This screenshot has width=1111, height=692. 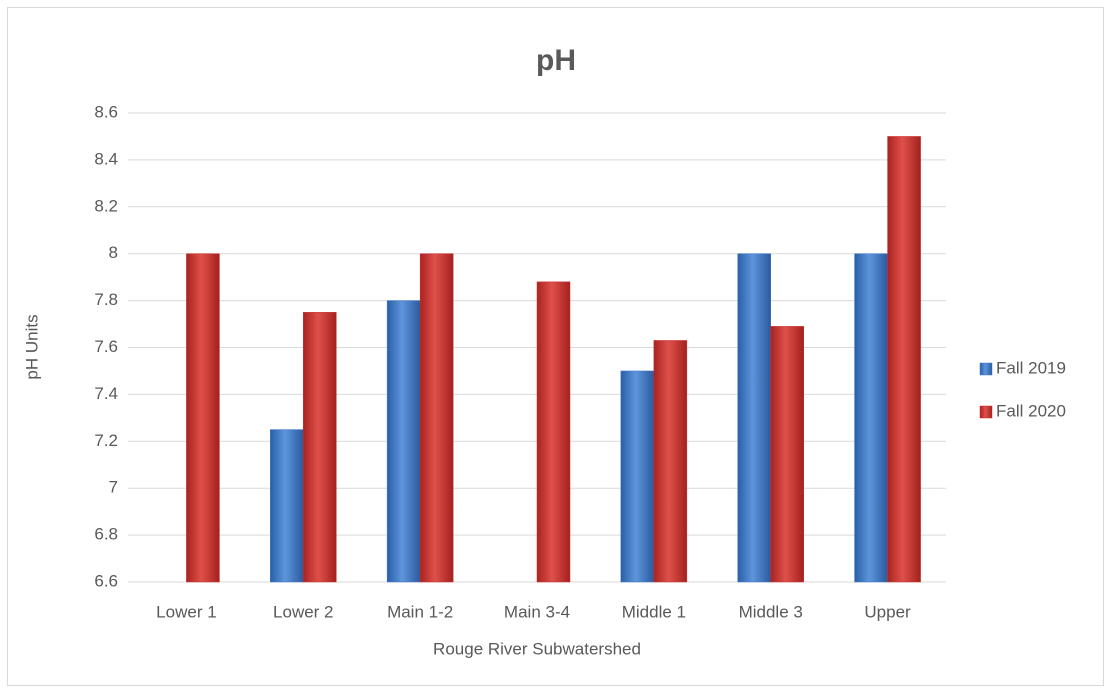 I want to click on y-axis-label: pH Units, so click(x=31, y=346).